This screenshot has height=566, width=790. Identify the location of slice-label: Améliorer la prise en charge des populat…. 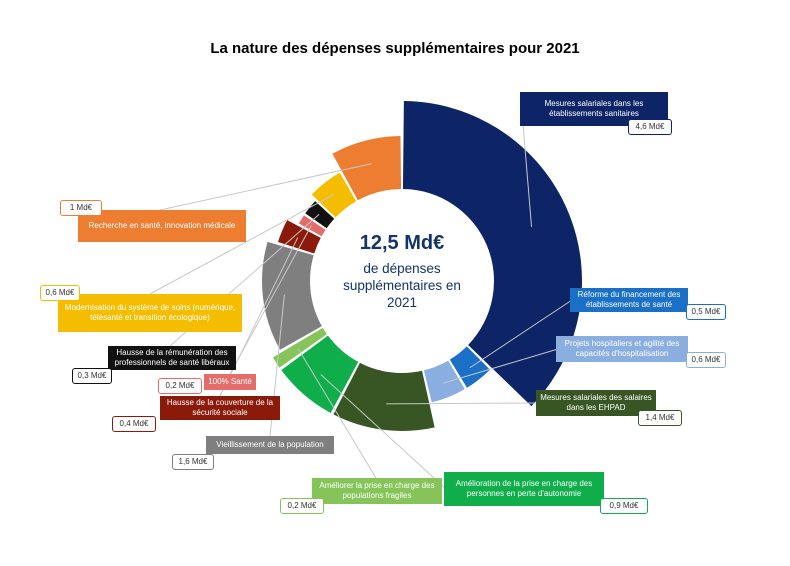
(377, 491).